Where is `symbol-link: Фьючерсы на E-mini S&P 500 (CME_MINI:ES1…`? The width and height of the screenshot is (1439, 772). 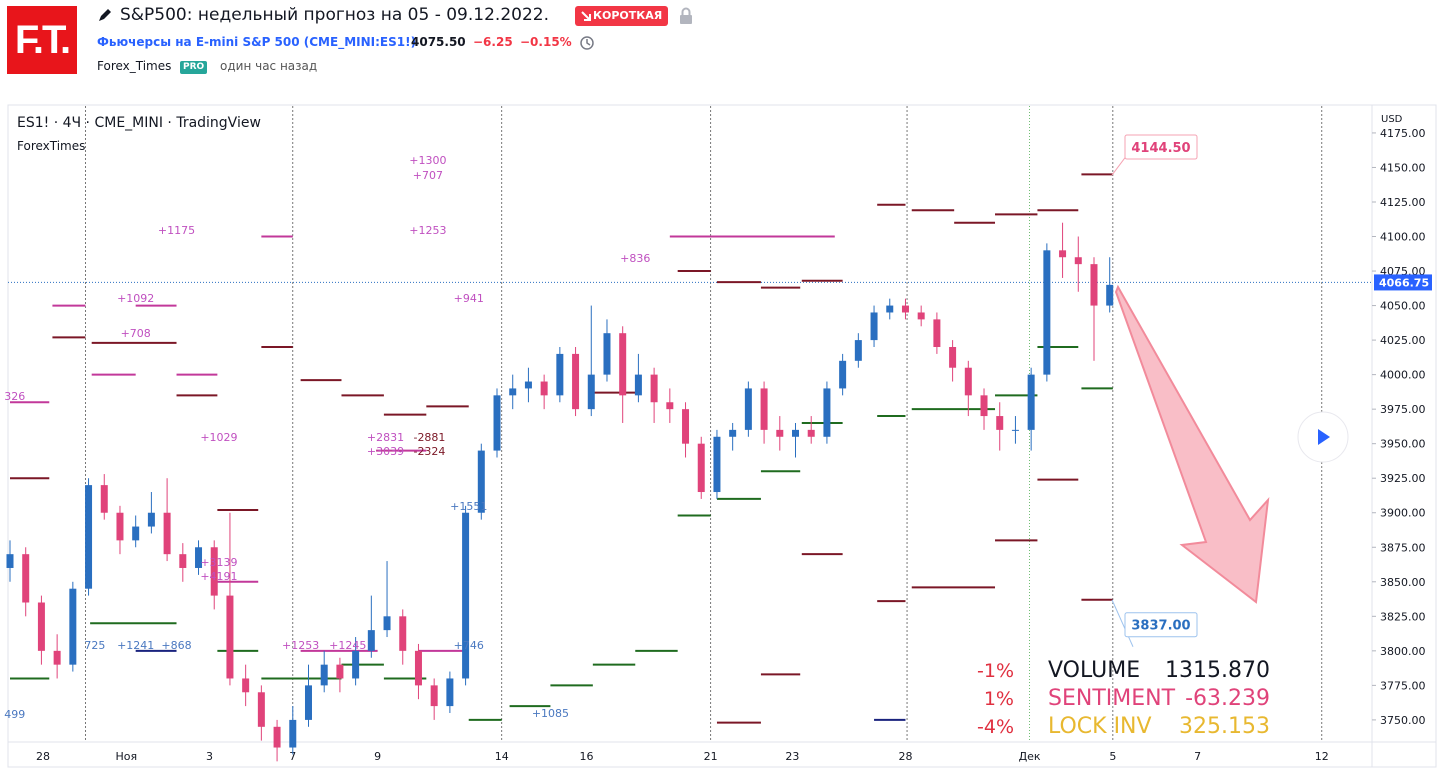 symbol-link: Фьючерсы на E-mini S&P 500 (CME_MINI:ES1… is located at coordinates (257, 42).